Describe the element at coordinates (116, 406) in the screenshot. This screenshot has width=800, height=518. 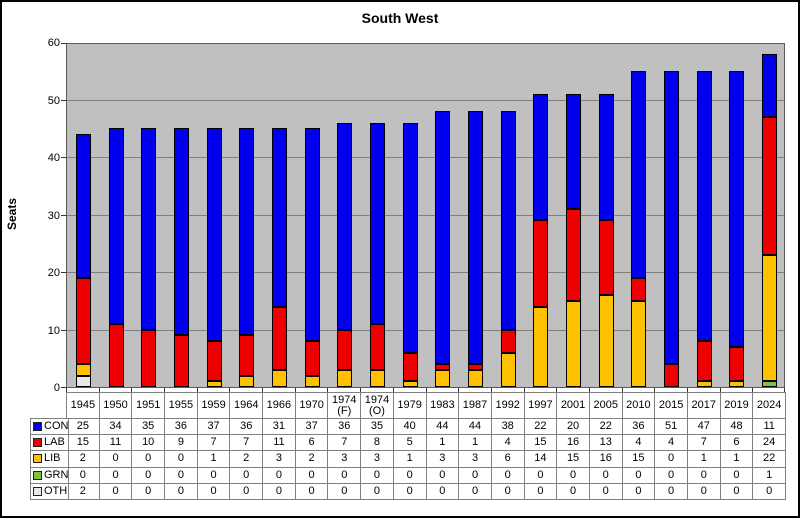
I see `year-header-cell: 1950` at that location.